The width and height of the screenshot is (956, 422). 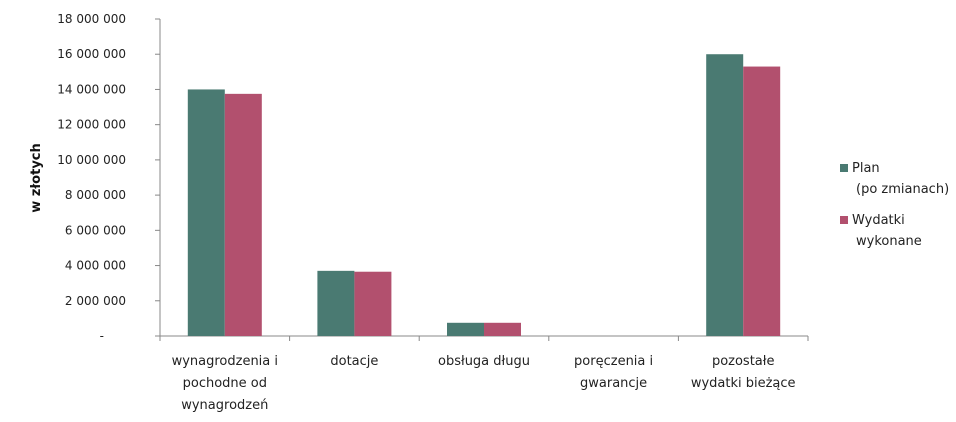 I want to click on legend: Plan (po zmianach) Wydatki wykonane, so click(x=894, y=205).